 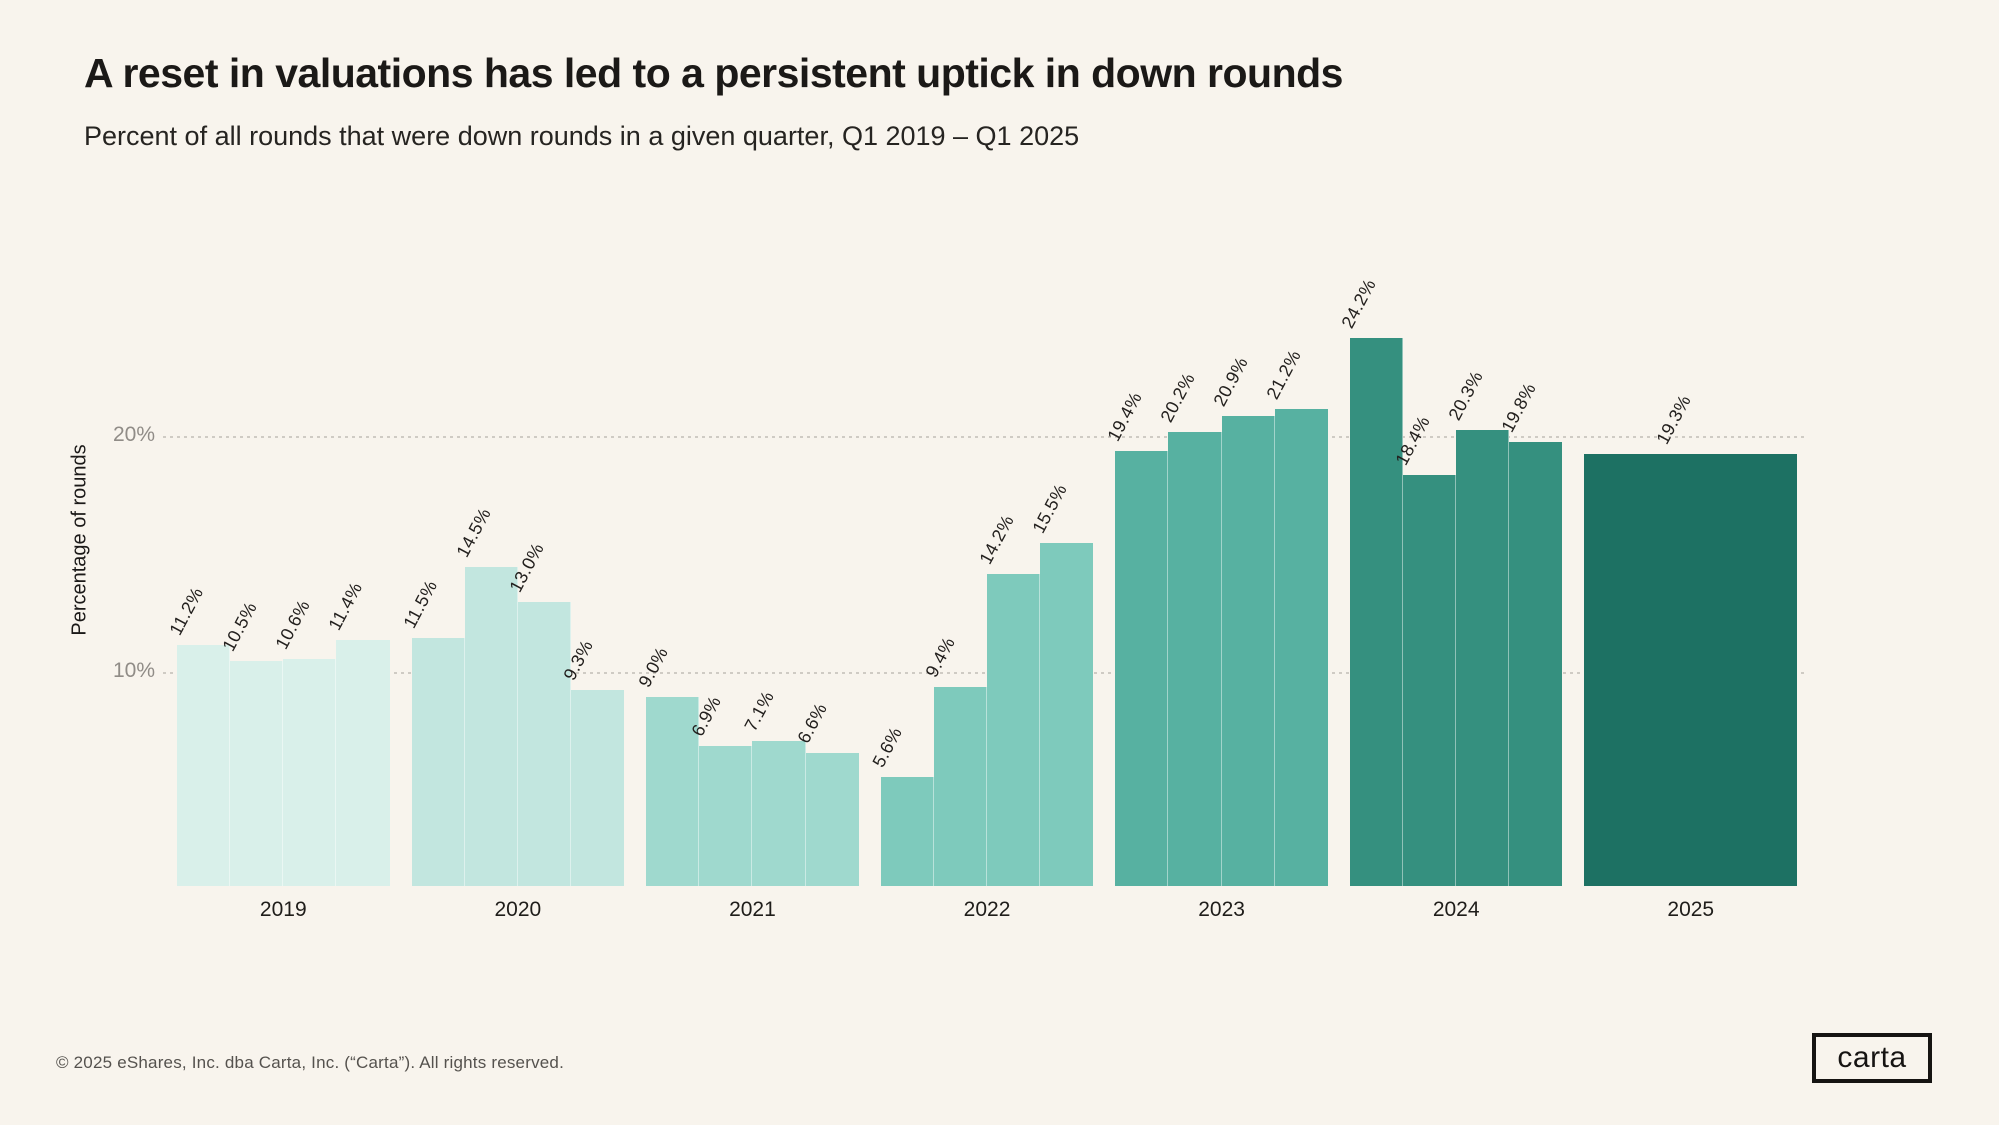 I want to click on bar-value-label: 11.4%, so click(x=345, y=606).